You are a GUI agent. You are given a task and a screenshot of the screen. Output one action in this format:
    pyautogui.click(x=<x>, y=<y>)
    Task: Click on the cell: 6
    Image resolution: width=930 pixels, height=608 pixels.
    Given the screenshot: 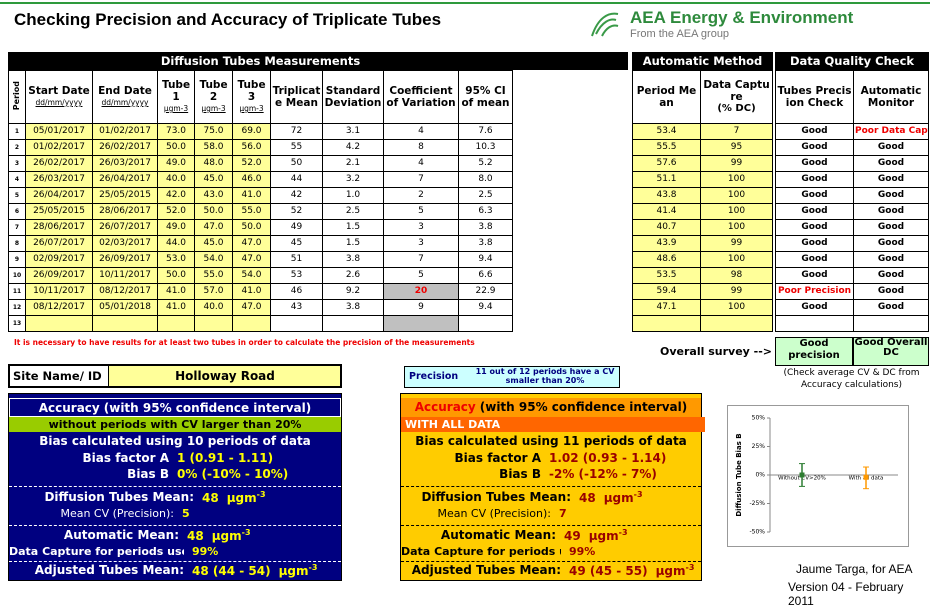 What is the action you would take?
    pyautogui.click(x=17, y=211)
    